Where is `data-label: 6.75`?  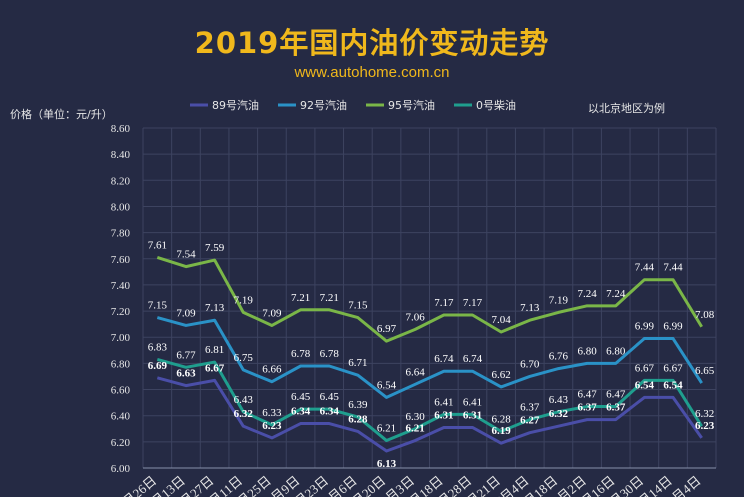 data-label: 6.75 is located at coordinates (244, 358).